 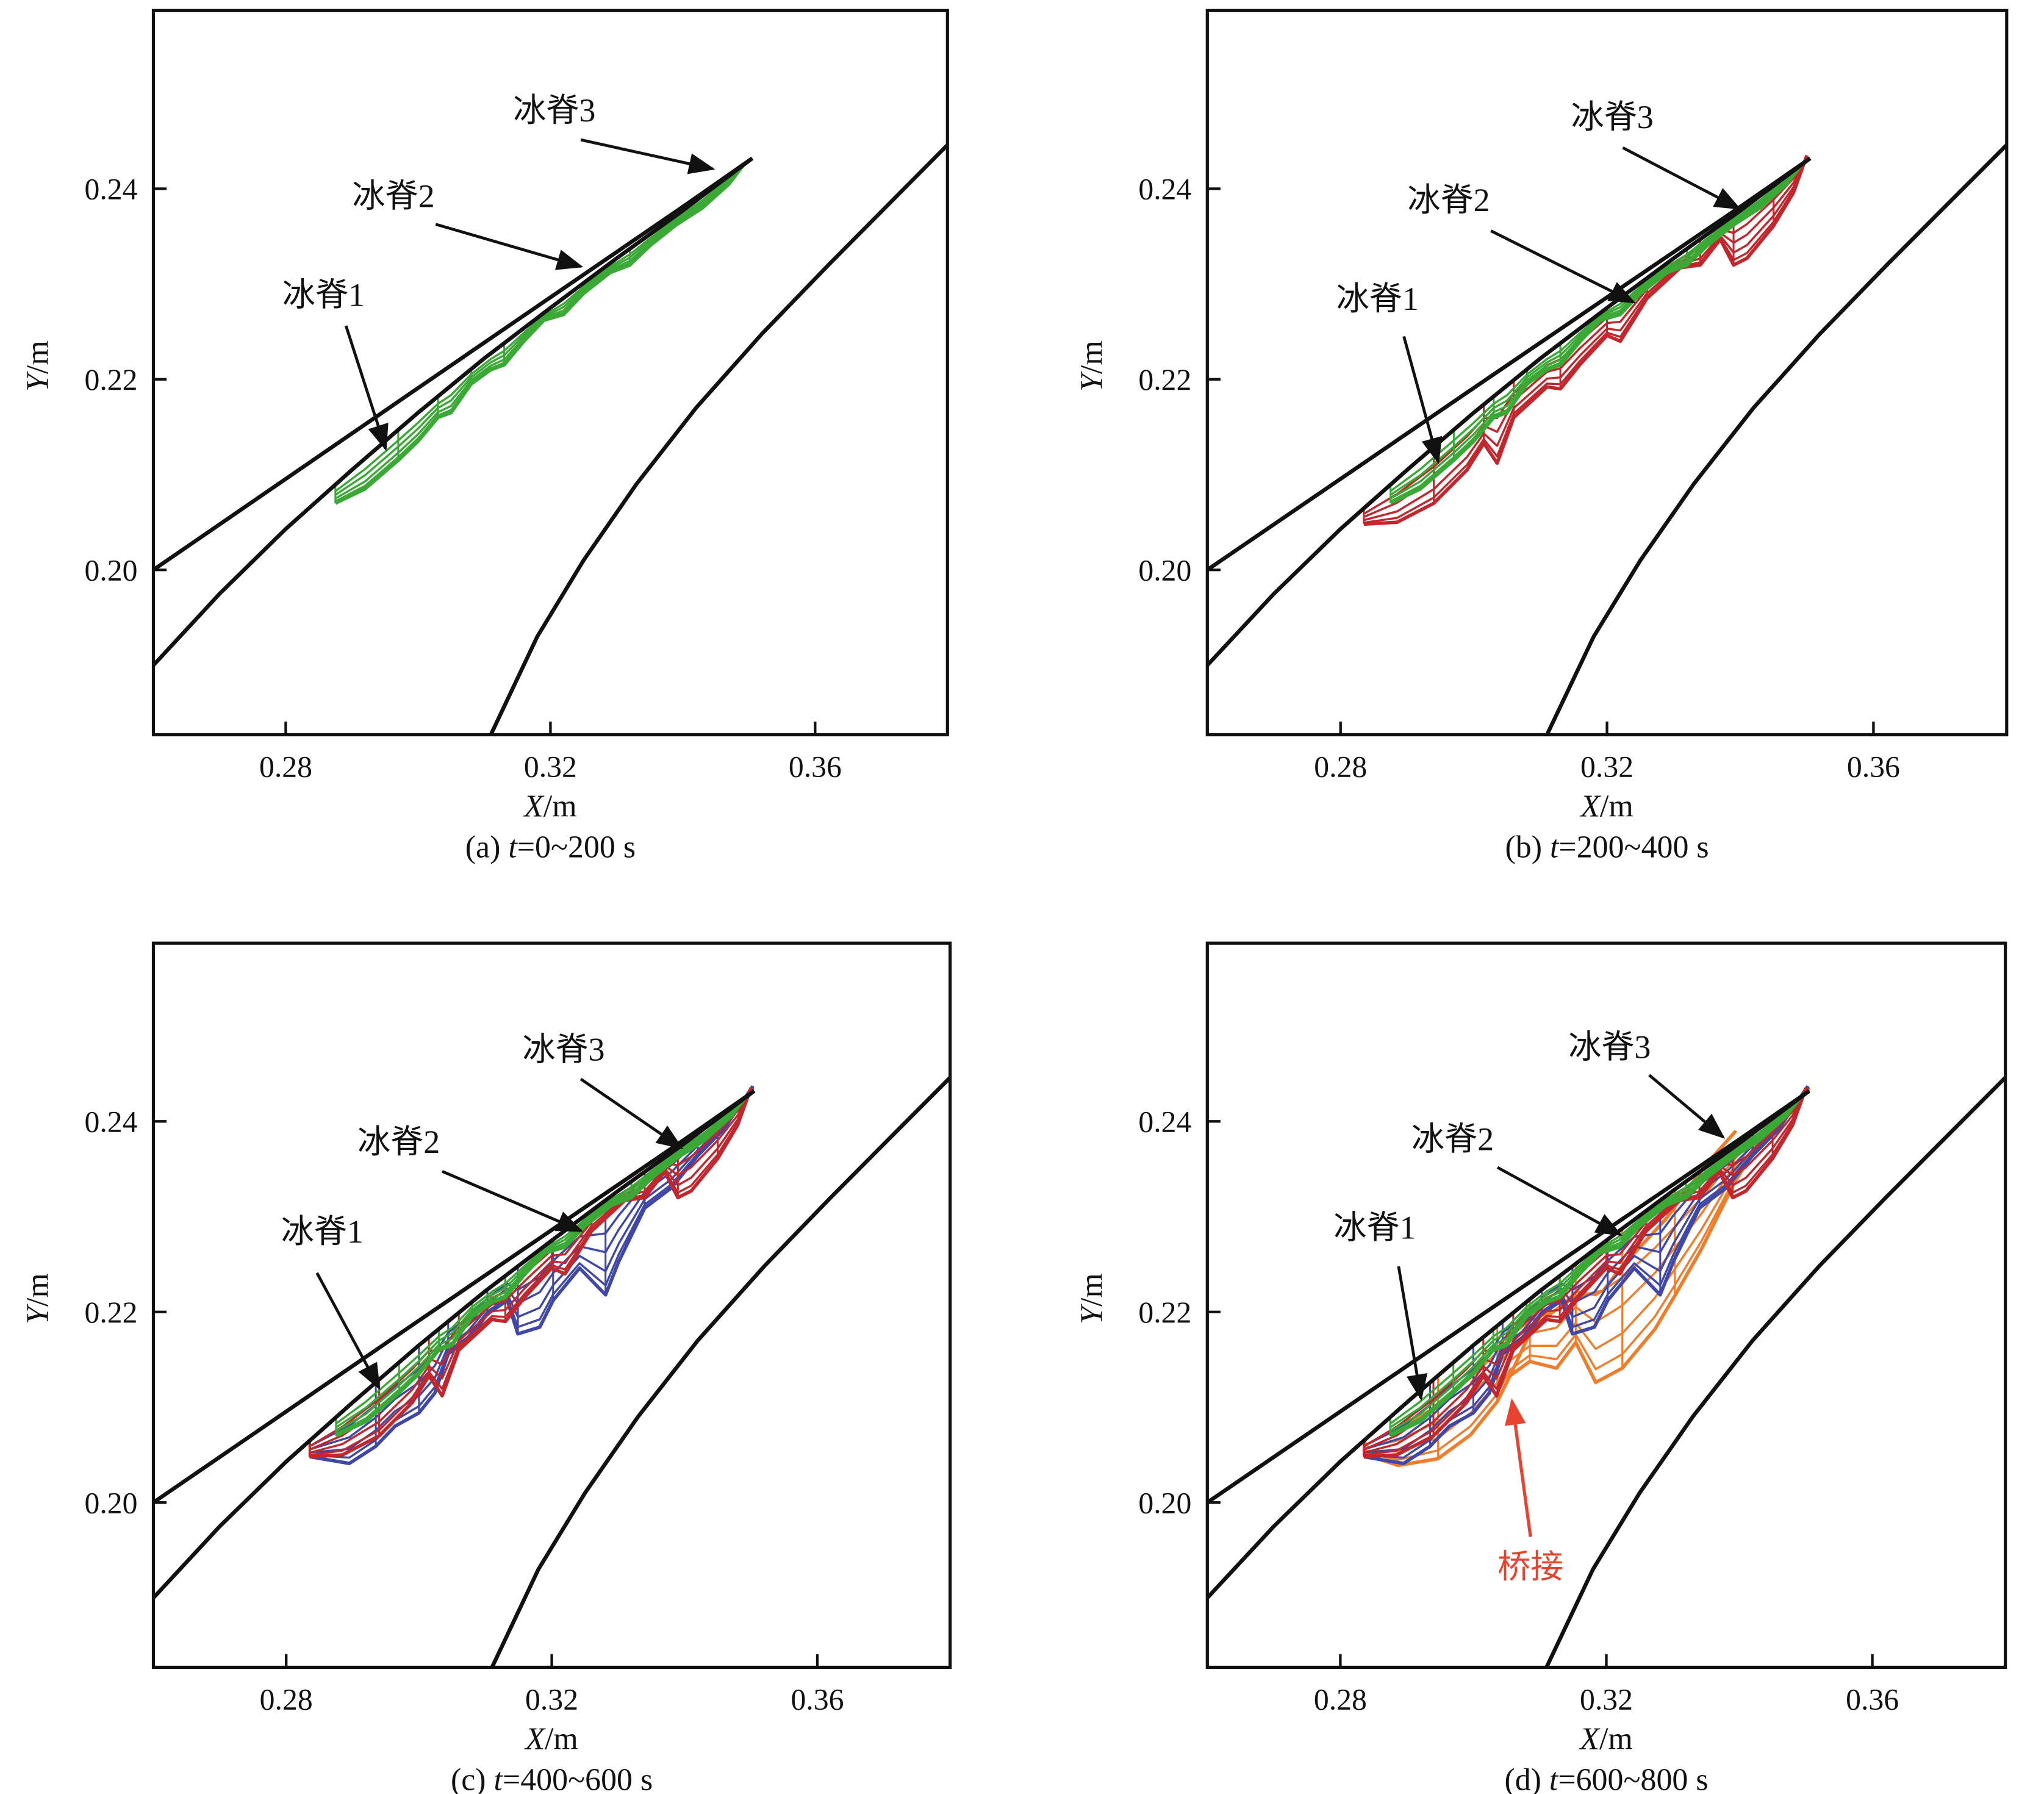 I want to click on caption-suffix: =0~200 s, so click(x=576, y=847).